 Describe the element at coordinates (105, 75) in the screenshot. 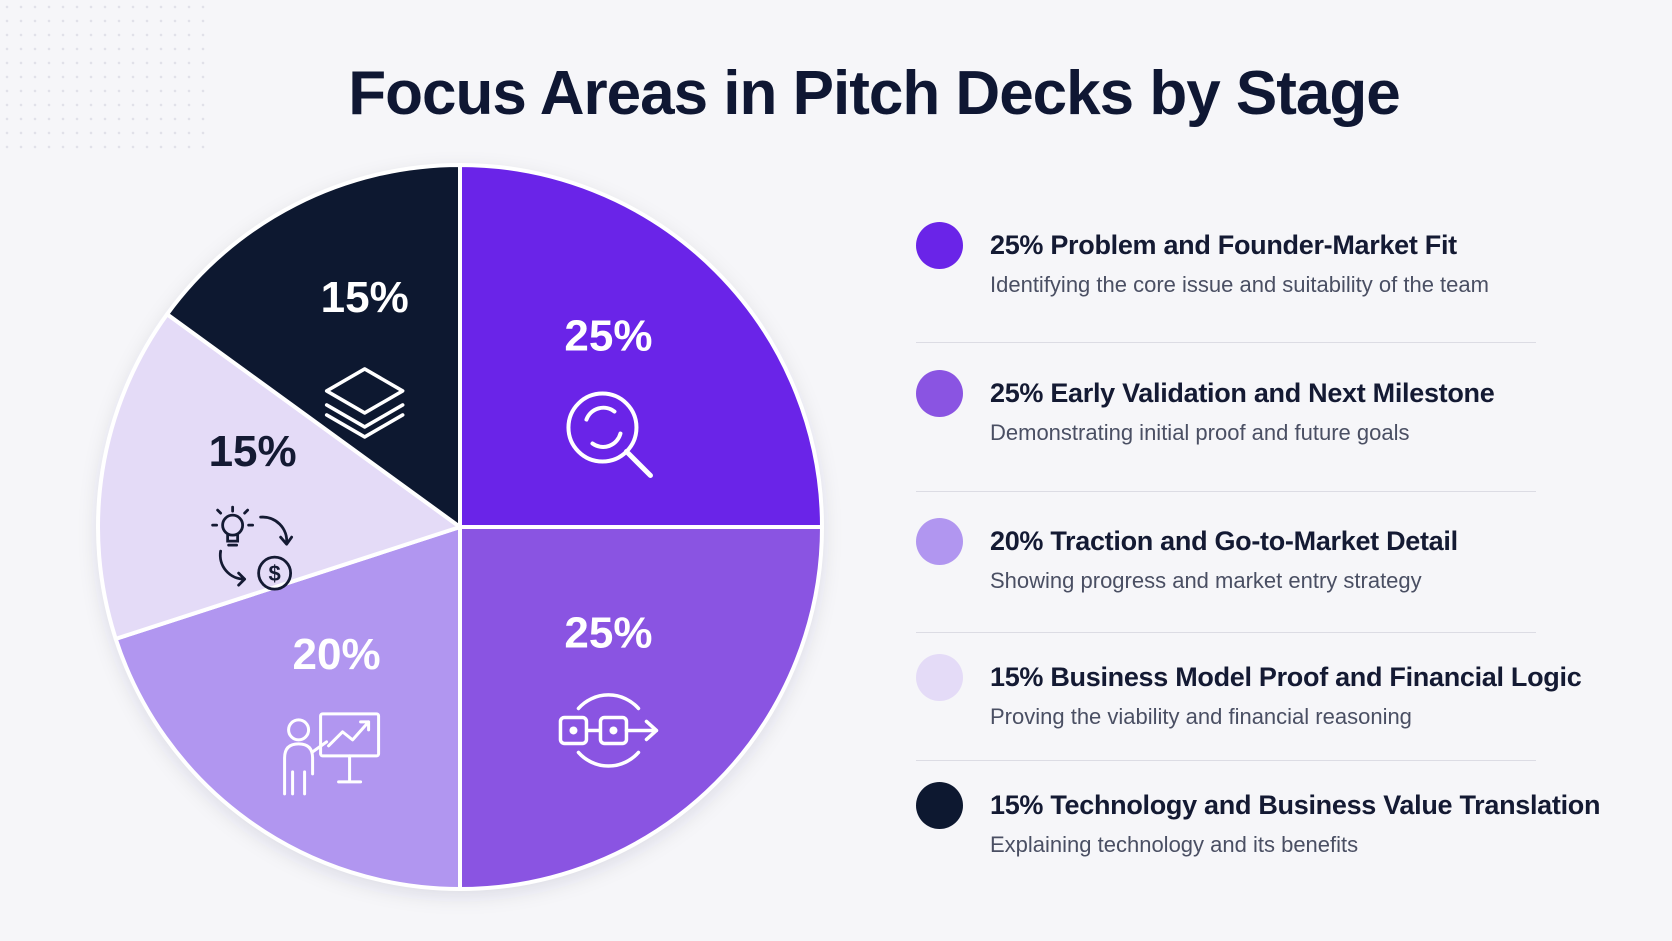

I see `dot-pattern-decoration` at that location.